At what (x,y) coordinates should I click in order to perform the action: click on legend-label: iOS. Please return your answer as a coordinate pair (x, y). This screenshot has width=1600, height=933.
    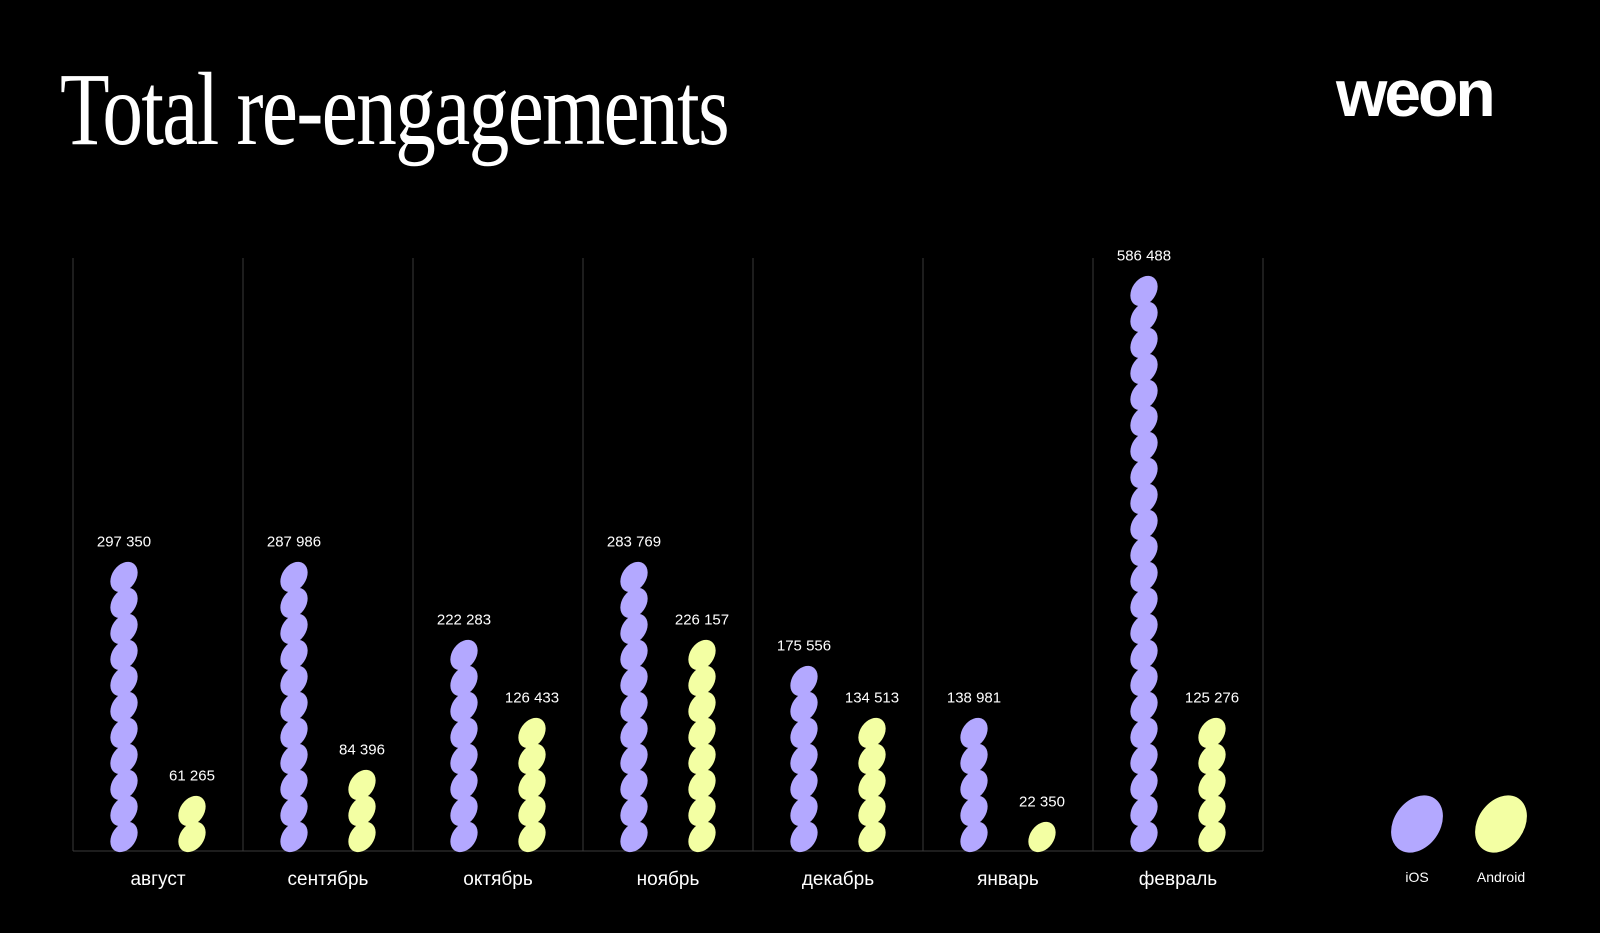
    Looking at the image, I should click on (1416, 877).